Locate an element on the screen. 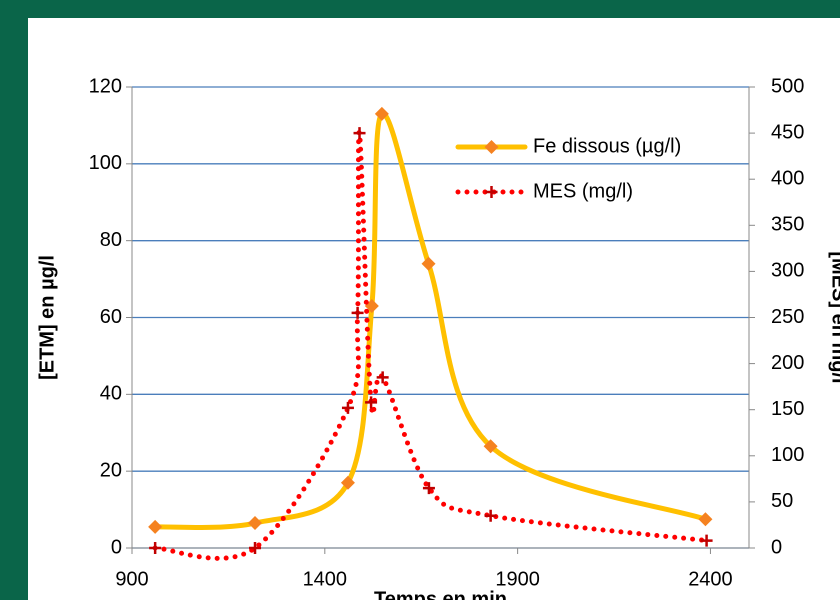 The width and height of the screenshot is (840, 600). y2-tick-label: 400 is located at coordinates (787, 178).